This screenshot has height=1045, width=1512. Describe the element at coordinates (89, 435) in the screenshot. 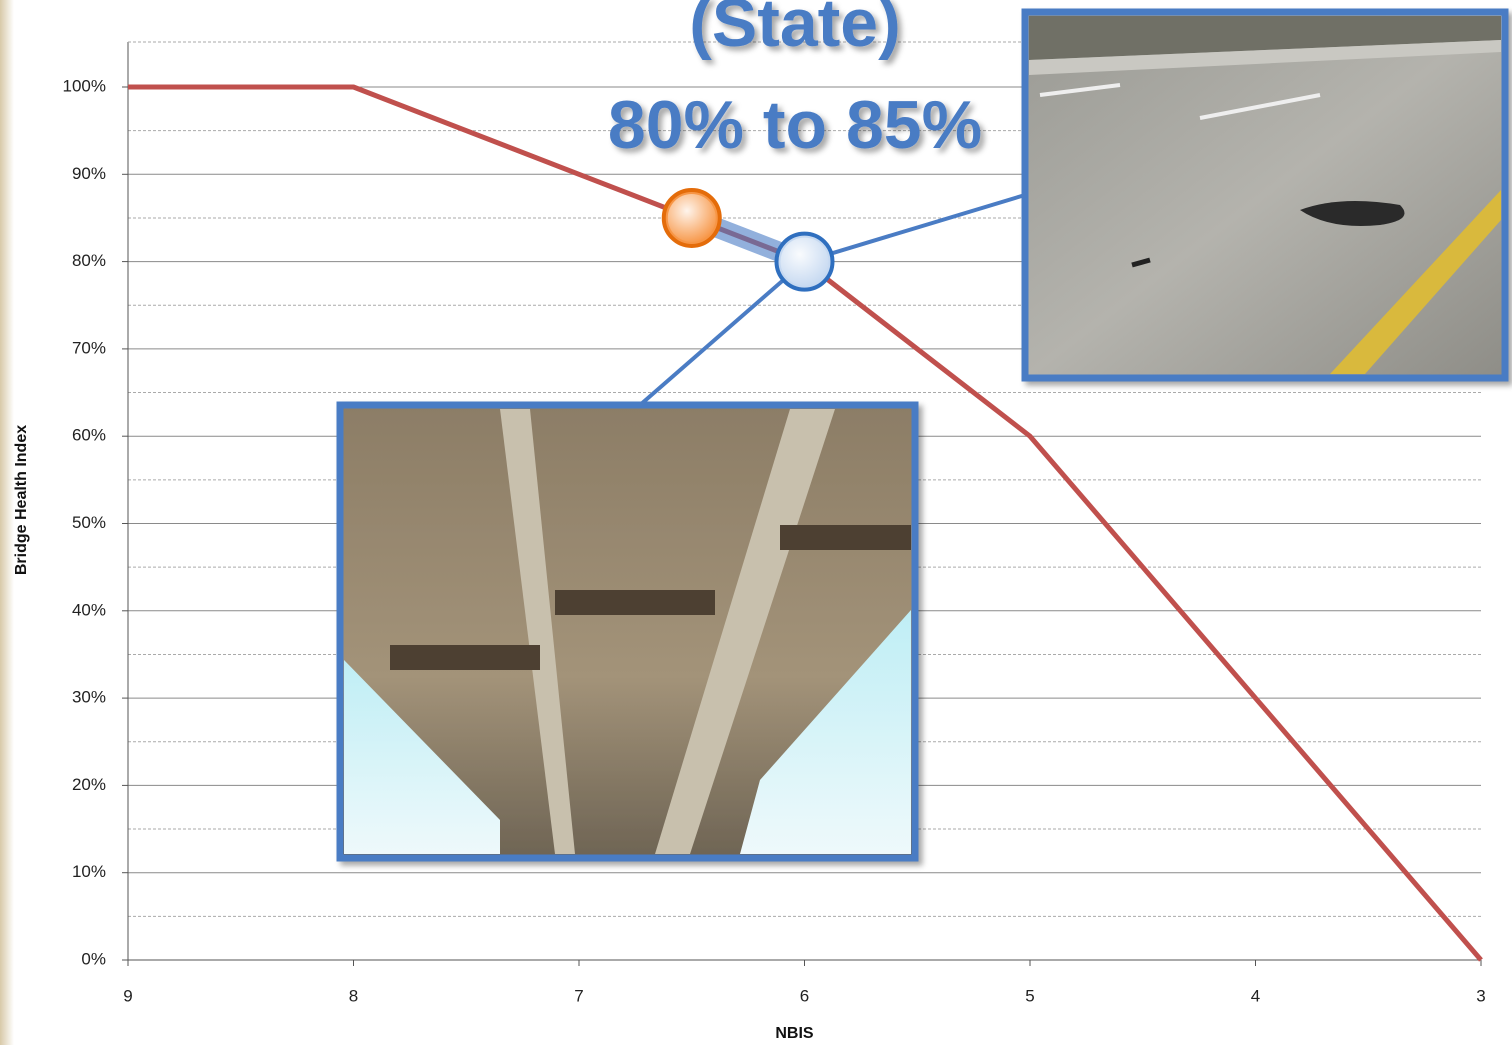

I see `y-tick-label: 60%` at that location.